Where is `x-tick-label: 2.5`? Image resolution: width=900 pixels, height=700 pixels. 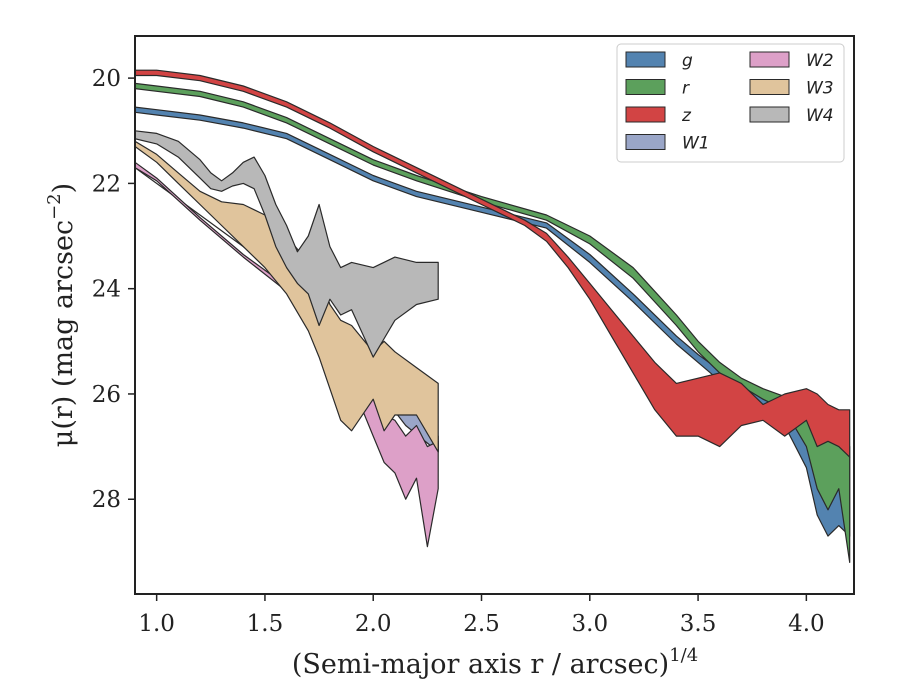
x-tick-label: 2.5 is located at coordinates (481, 624).